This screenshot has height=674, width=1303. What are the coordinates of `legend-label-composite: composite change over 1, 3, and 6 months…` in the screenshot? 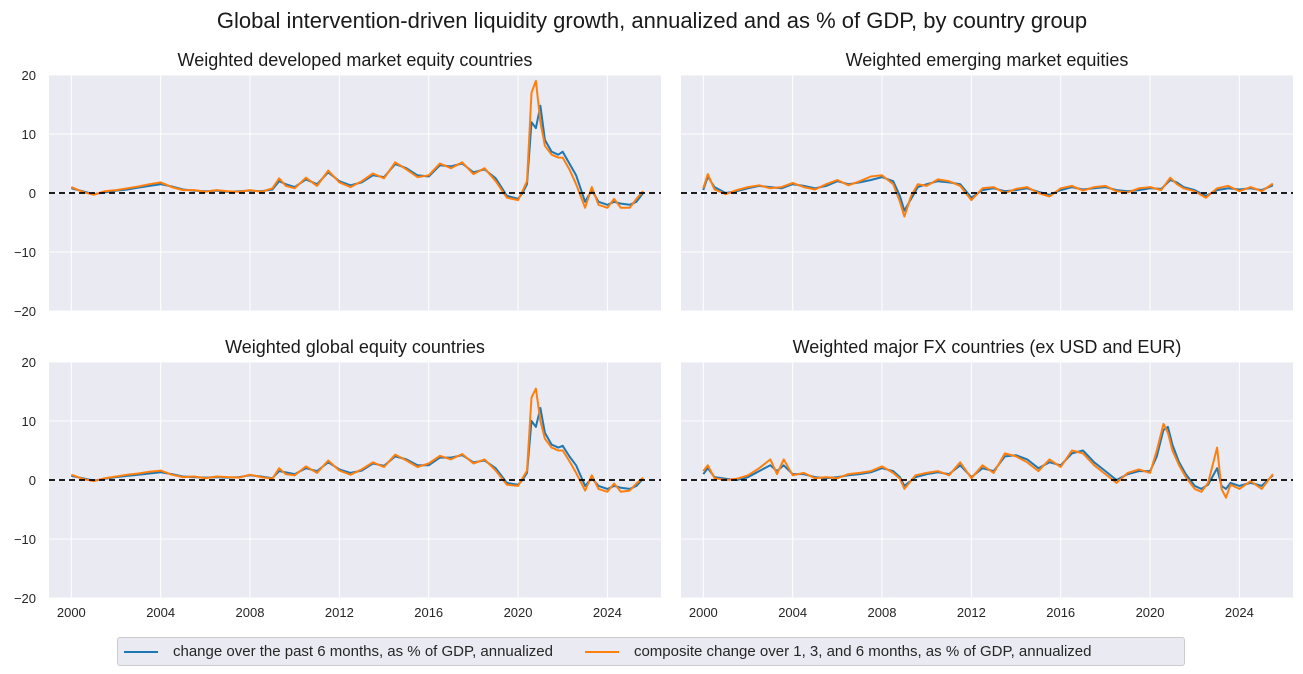 It's located at (862, 651).